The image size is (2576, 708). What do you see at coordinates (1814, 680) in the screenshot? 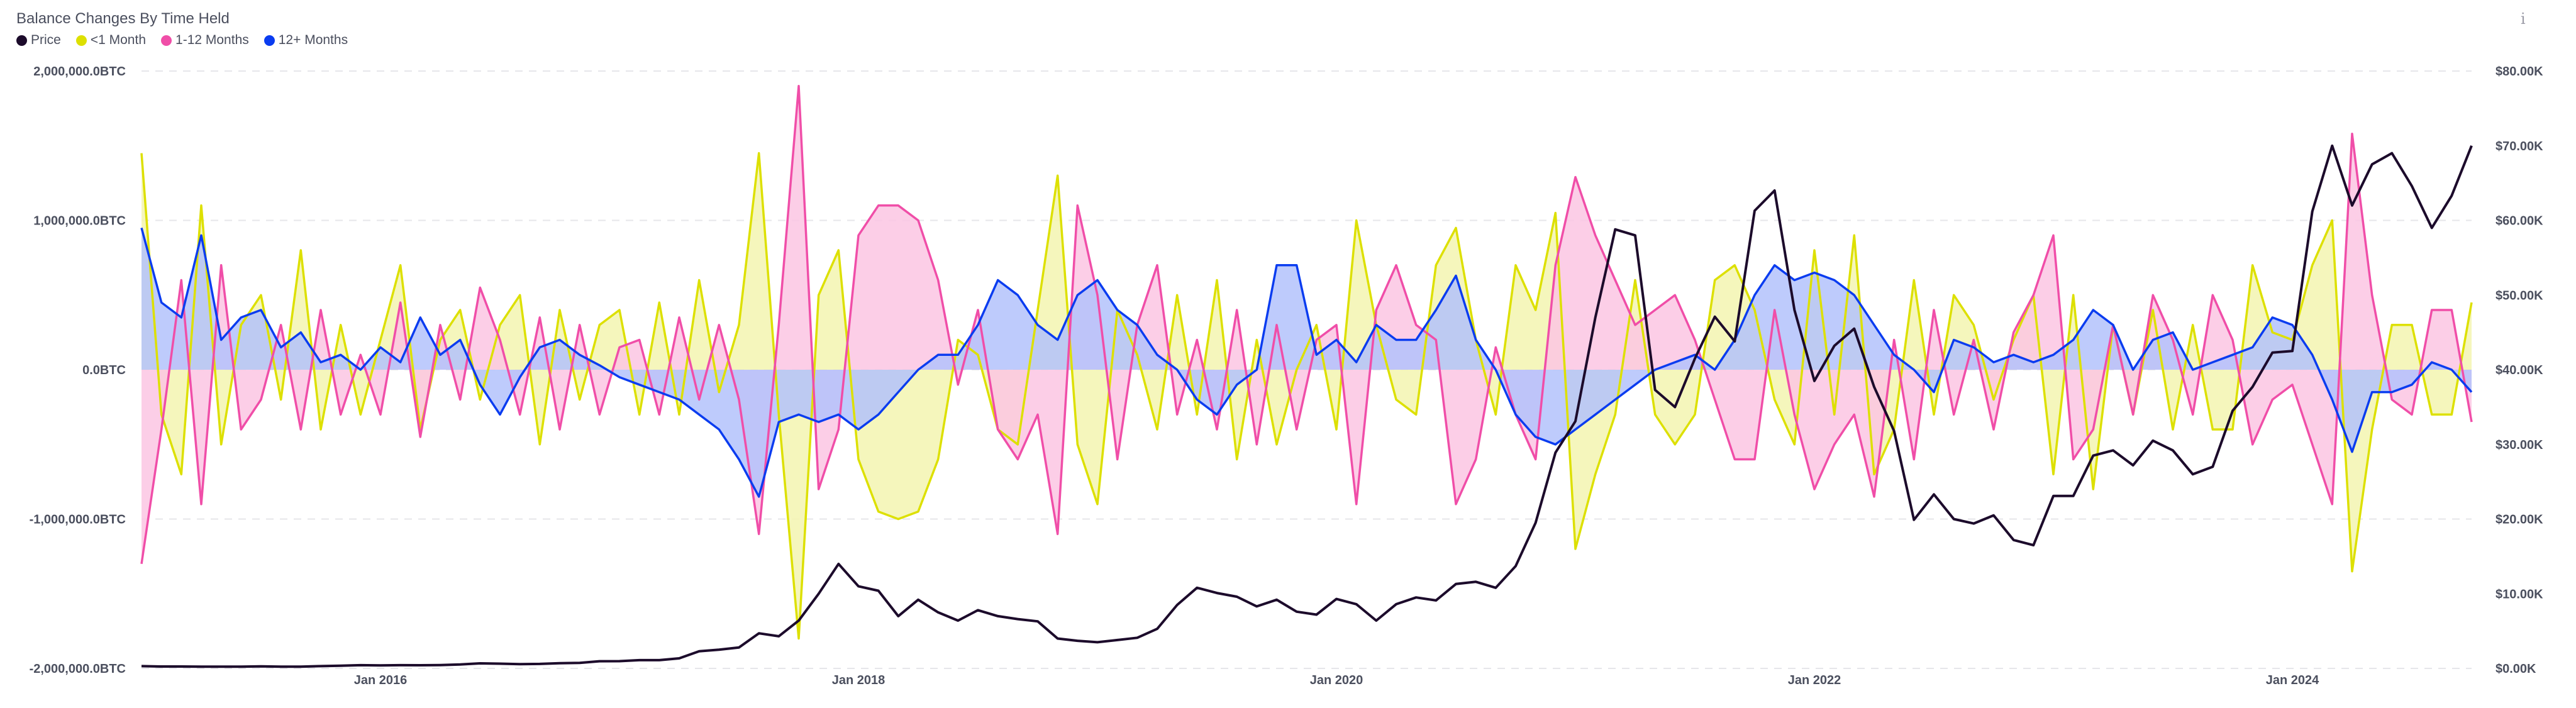
I see `x-tick-label: Jan 2022` at bounding box center [1814, 680].